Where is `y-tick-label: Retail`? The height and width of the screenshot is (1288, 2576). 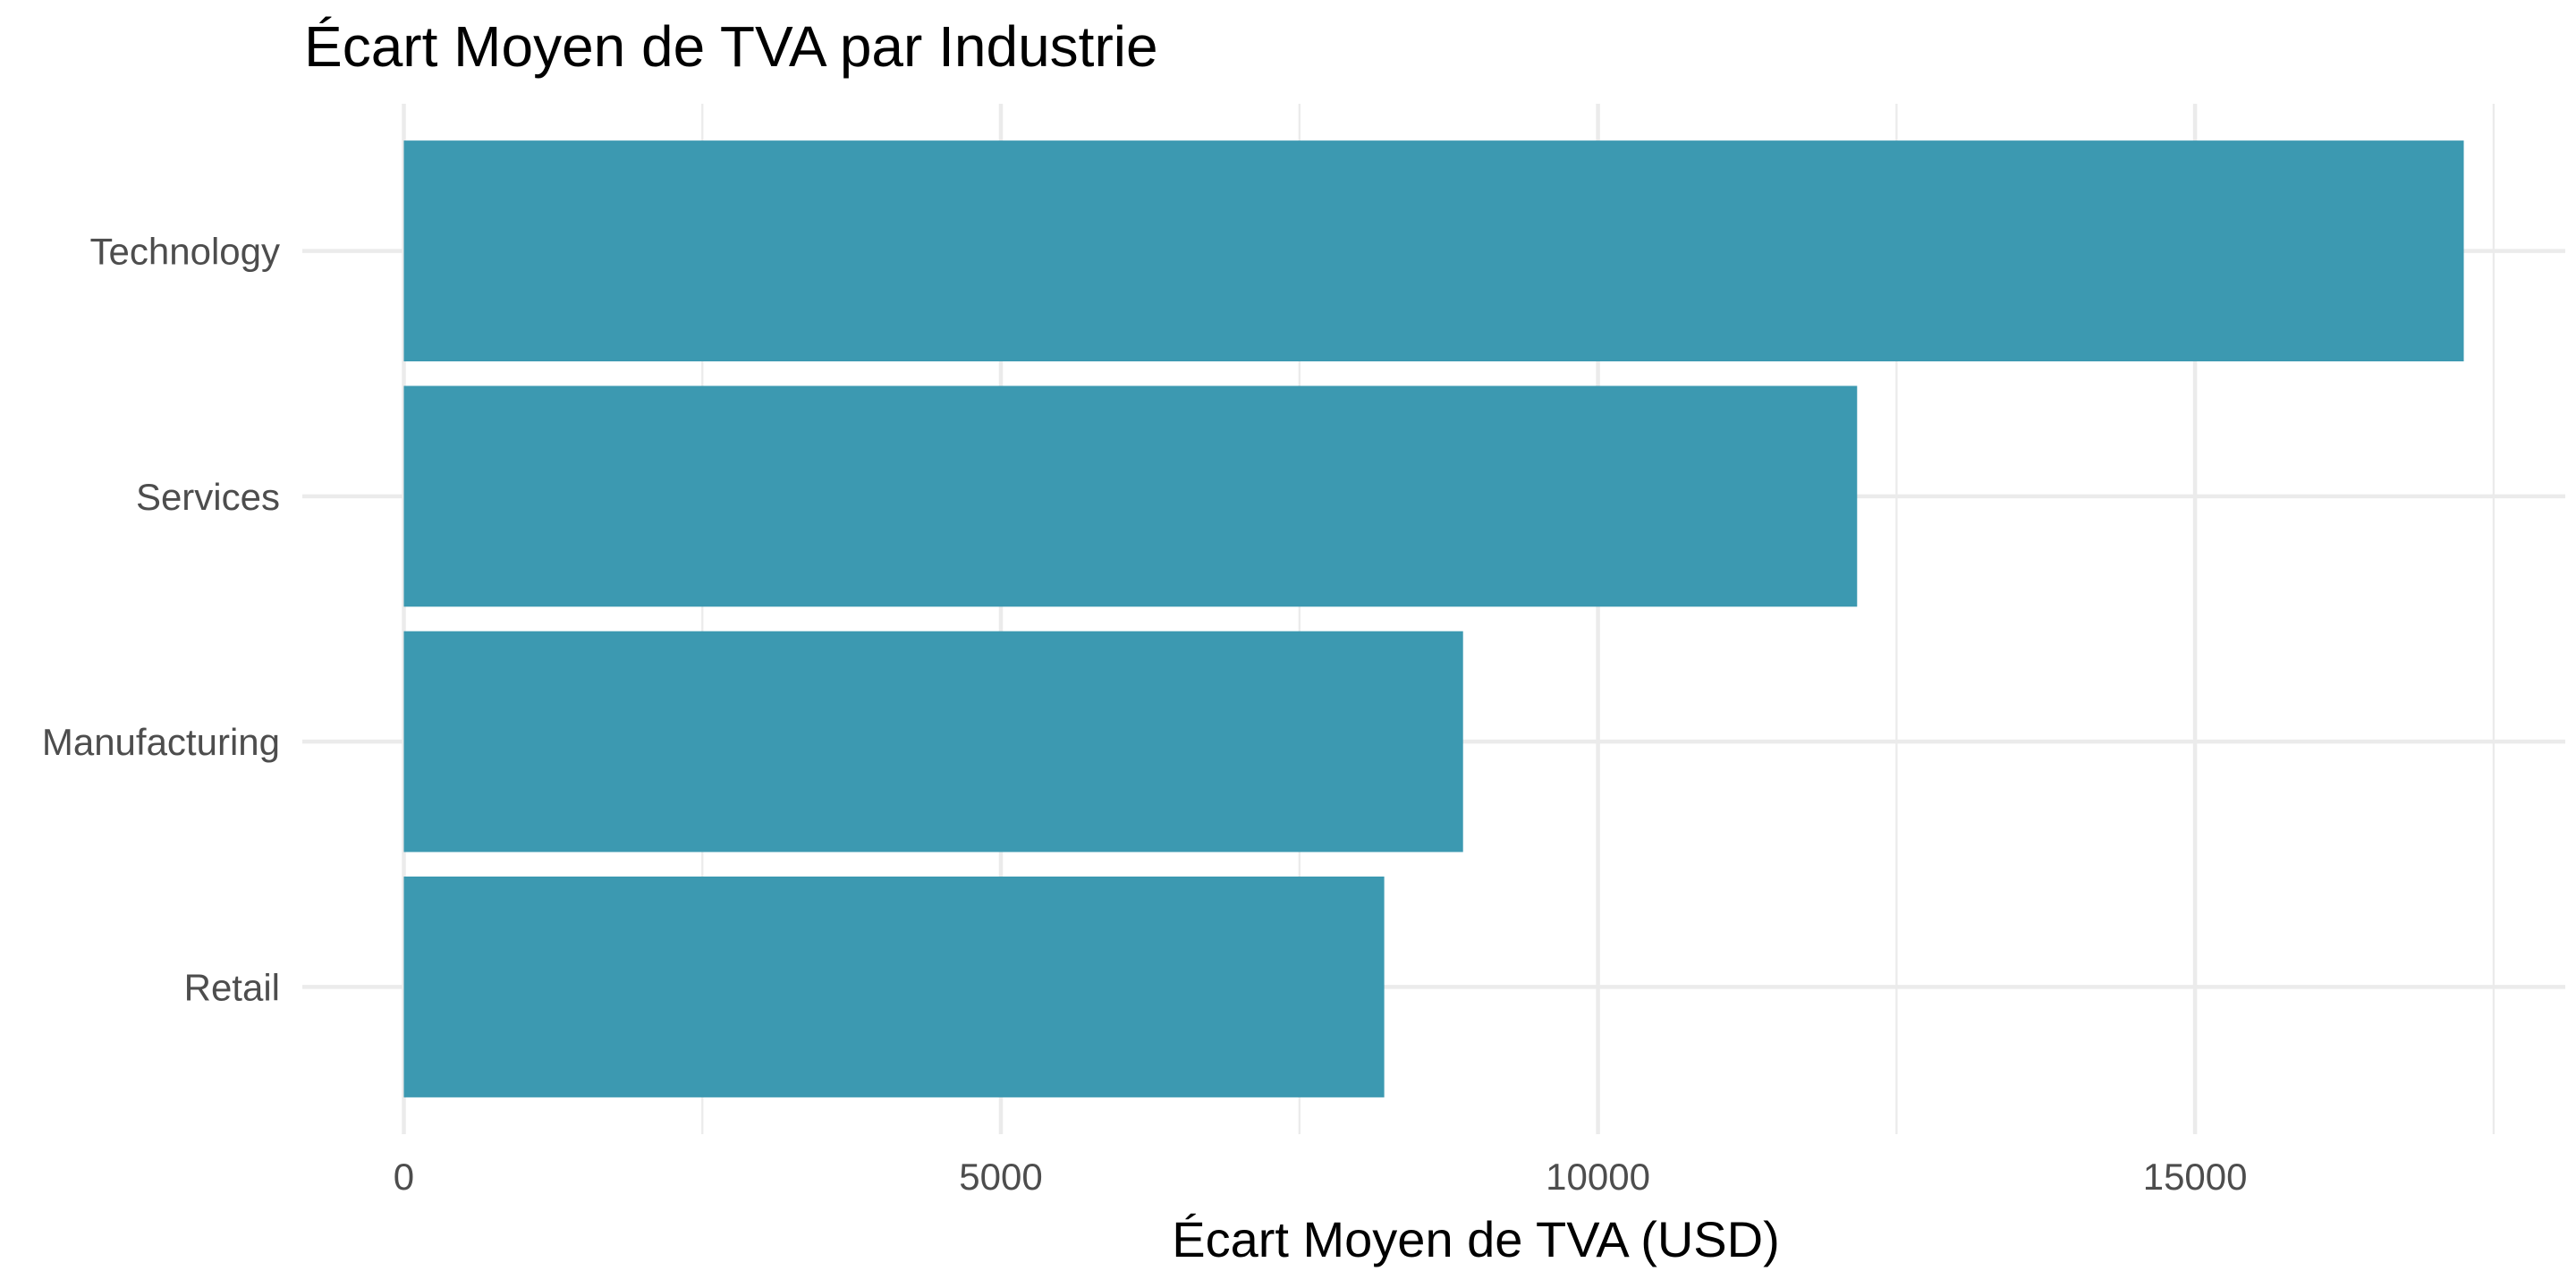
y-tick-label: Retail is located at coordinates (232, 987).